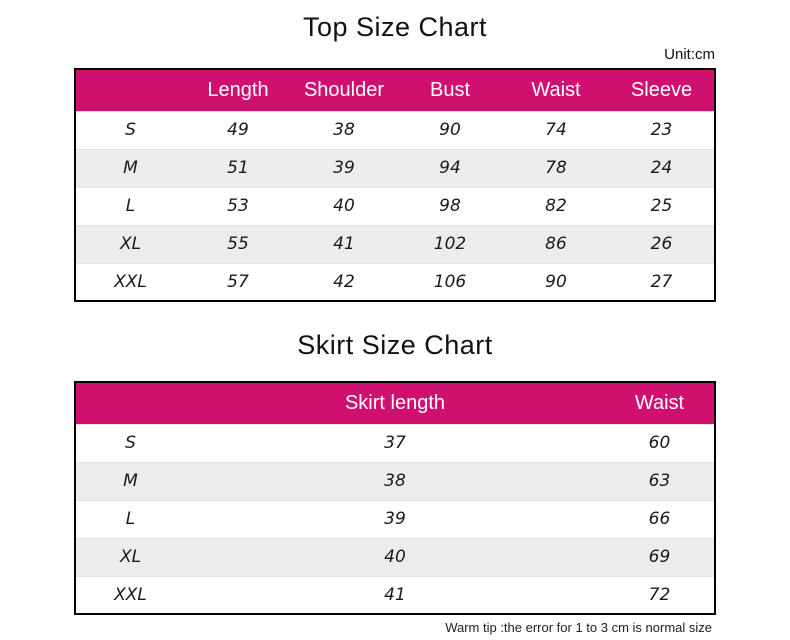 The width and height of the screenshot is (790, 640). I want to click on table-row: M 51 39 94 78 24, so click(395, 167).